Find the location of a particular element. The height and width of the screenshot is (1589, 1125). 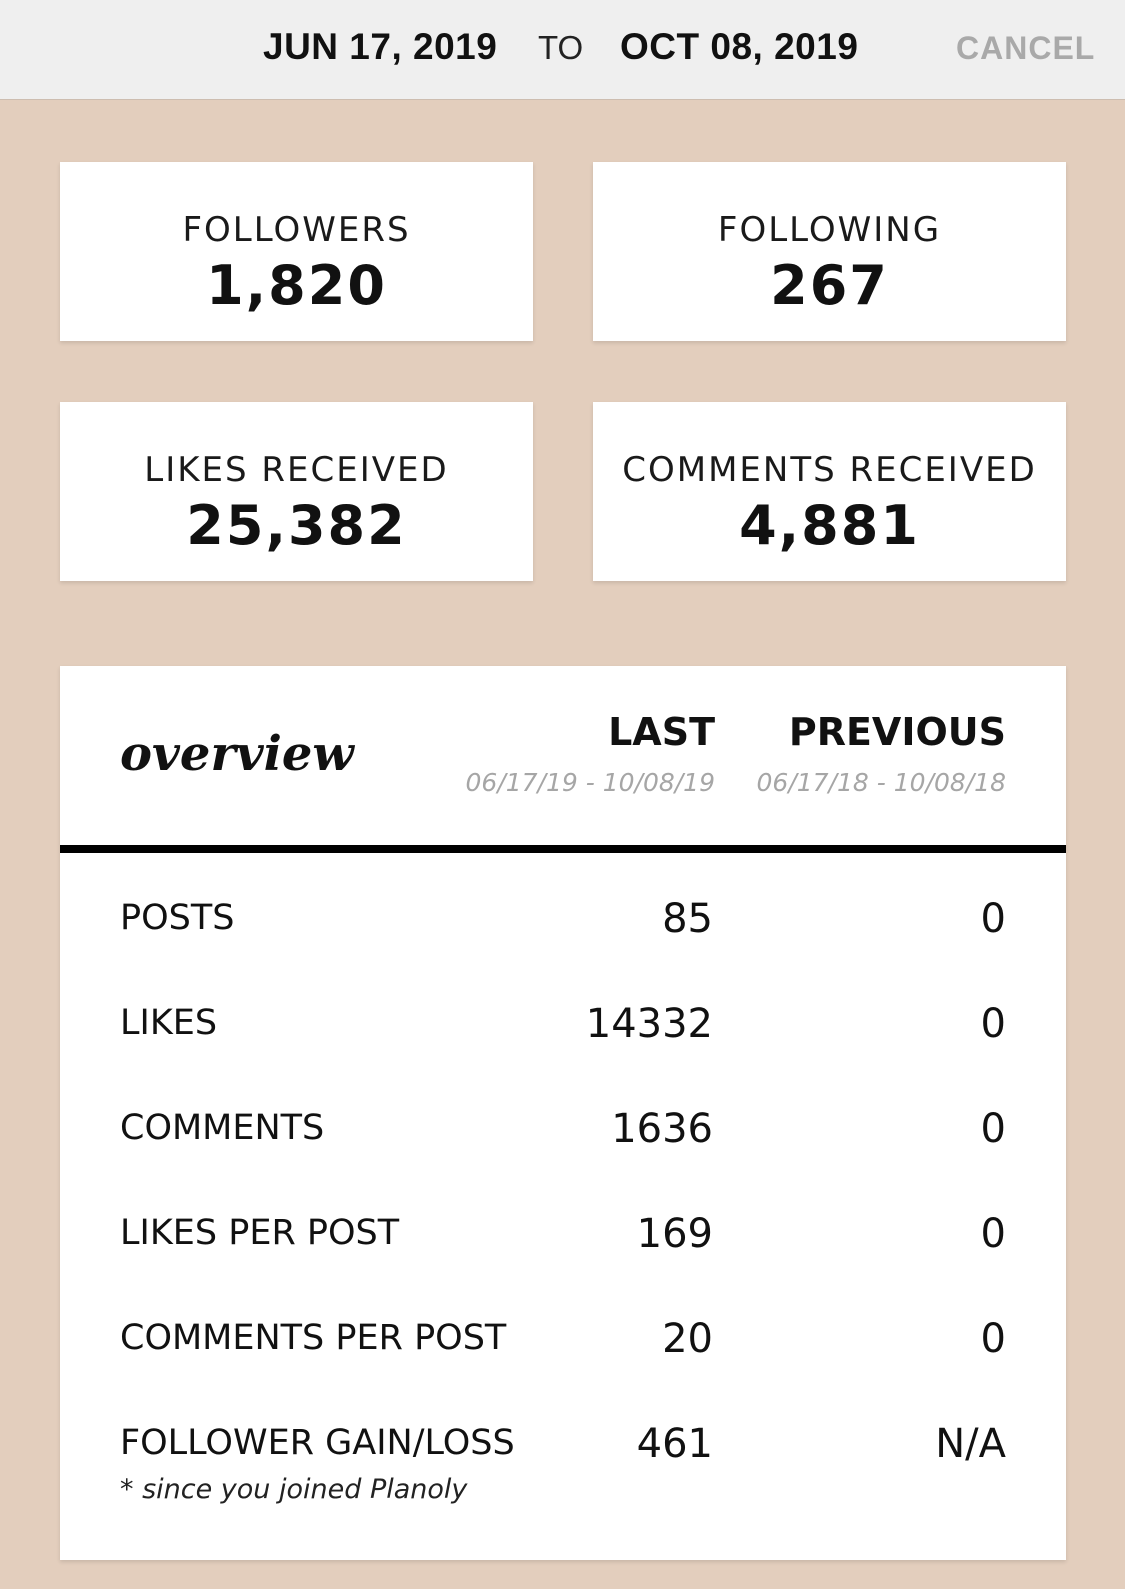

likes-received-card: LIKES RECEIVED 25,382 is located at coordinates (296, 491).